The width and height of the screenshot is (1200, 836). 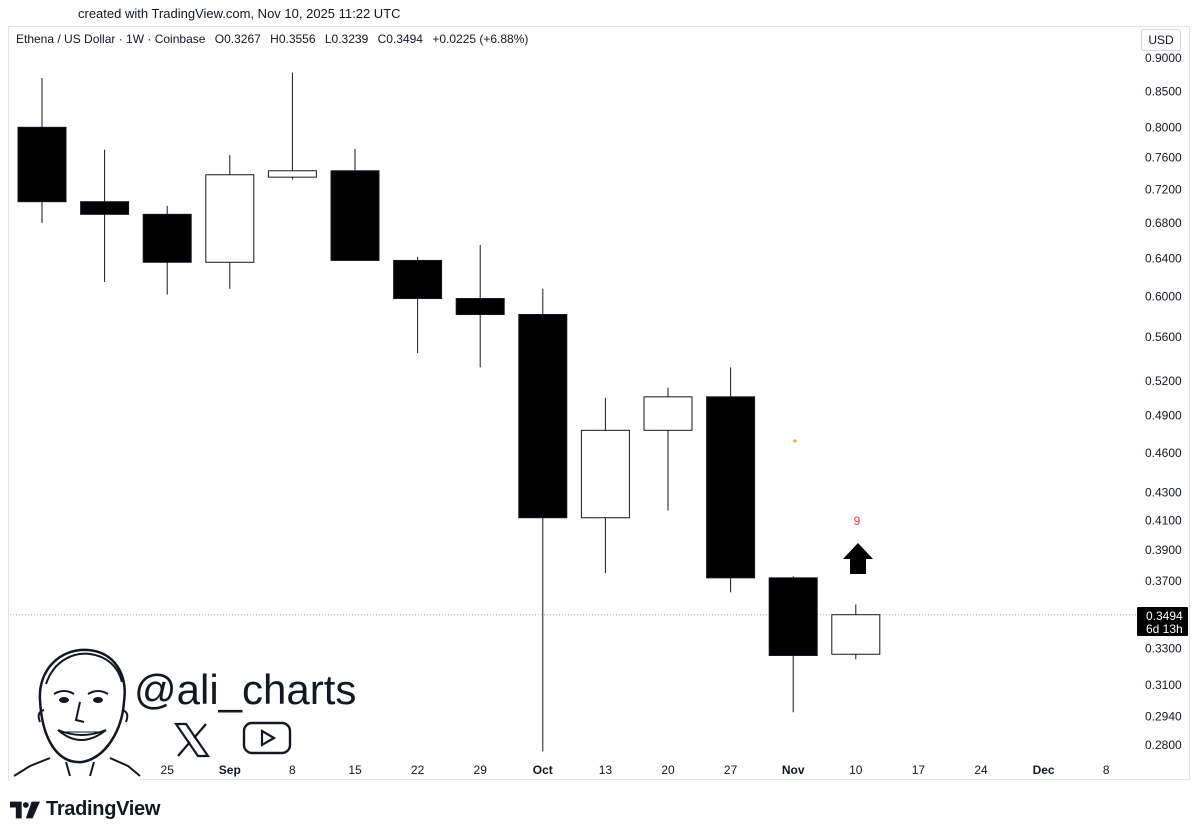 What do you see at coordinates (230, 770) in the screenshot?
I see `time-tick-label: Sep` at bounding box center [230, 770].